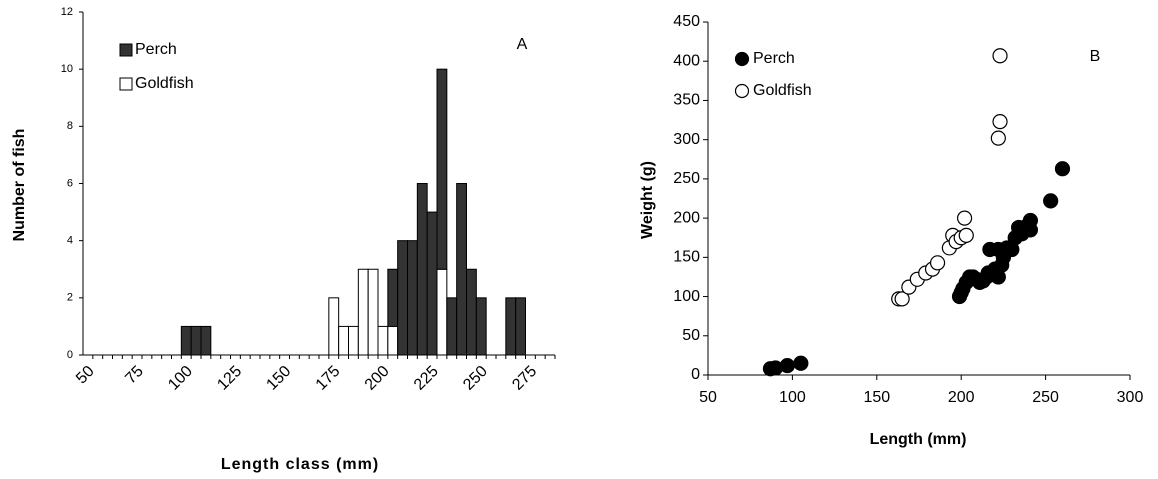 The height and width of the screenshot is (479, 1158). What do you see at coordinates (686, 257) in the screenshot?
I see `y-tick-label: 150` at bounding box center [686, 257].